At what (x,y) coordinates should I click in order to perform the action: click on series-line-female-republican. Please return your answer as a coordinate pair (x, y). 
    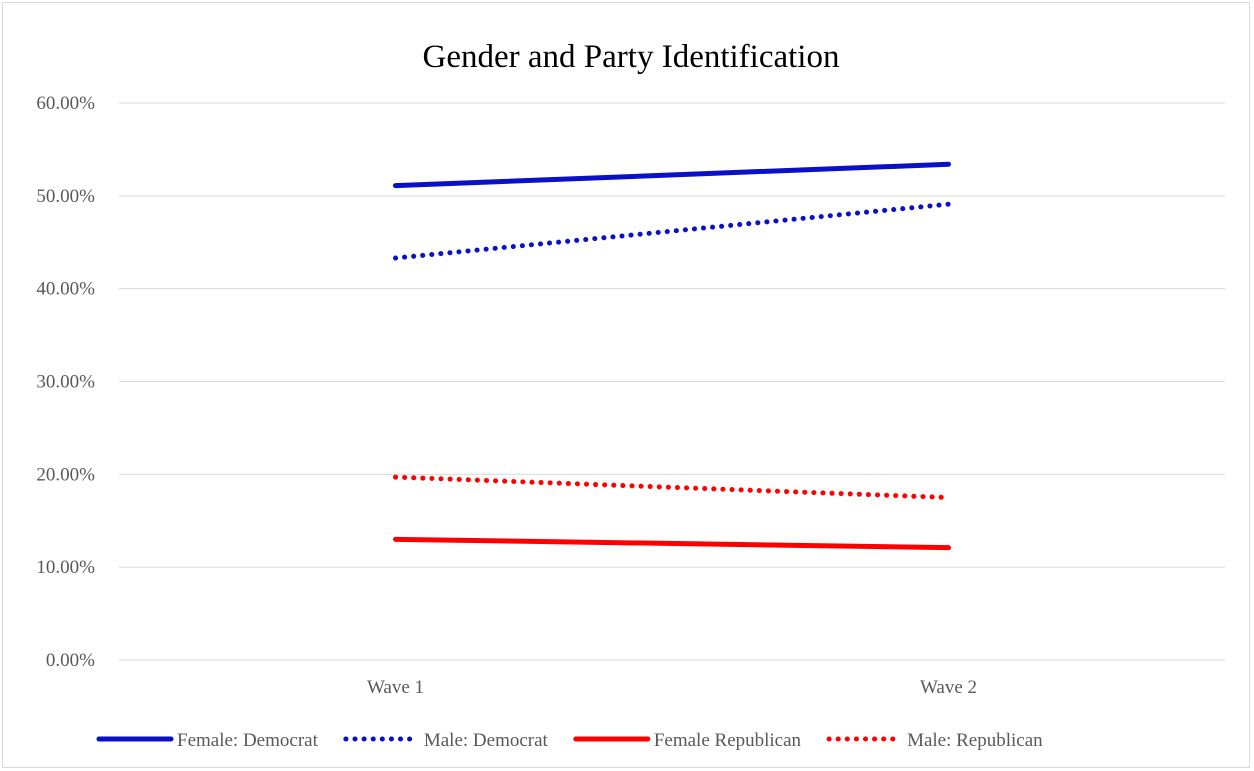
    Looking at the image, I should click on (672, 543).